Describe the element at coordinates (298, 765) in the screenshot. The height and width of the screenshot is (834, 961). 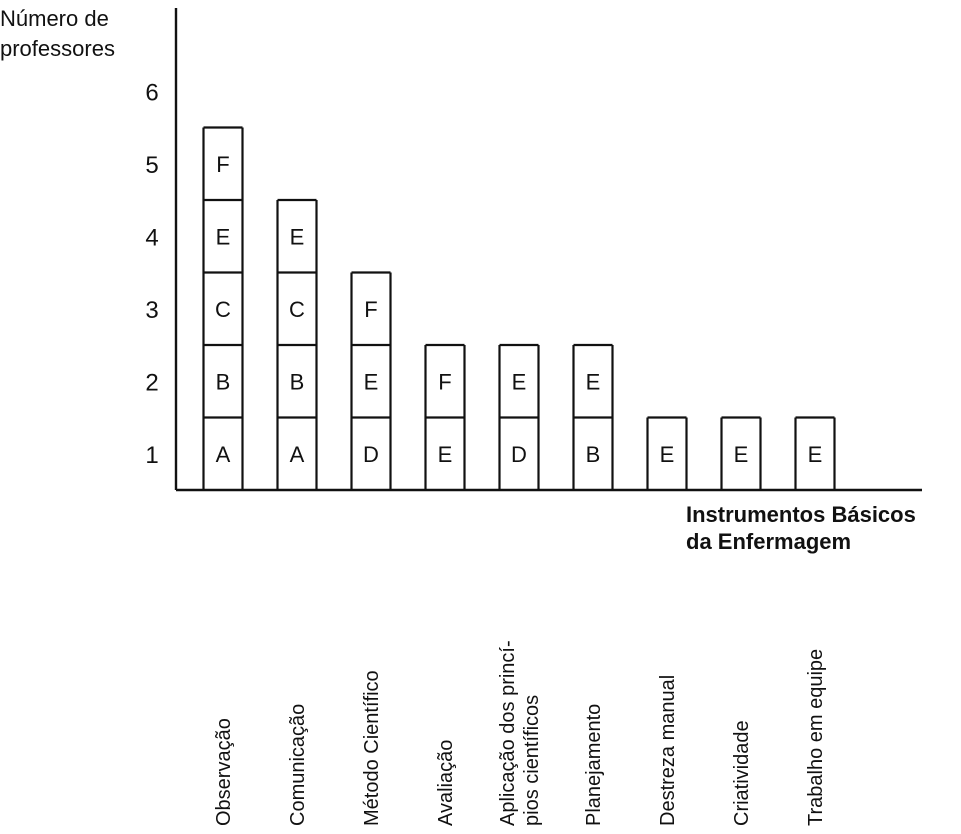
I see `category-label: Comunicação` at that location.